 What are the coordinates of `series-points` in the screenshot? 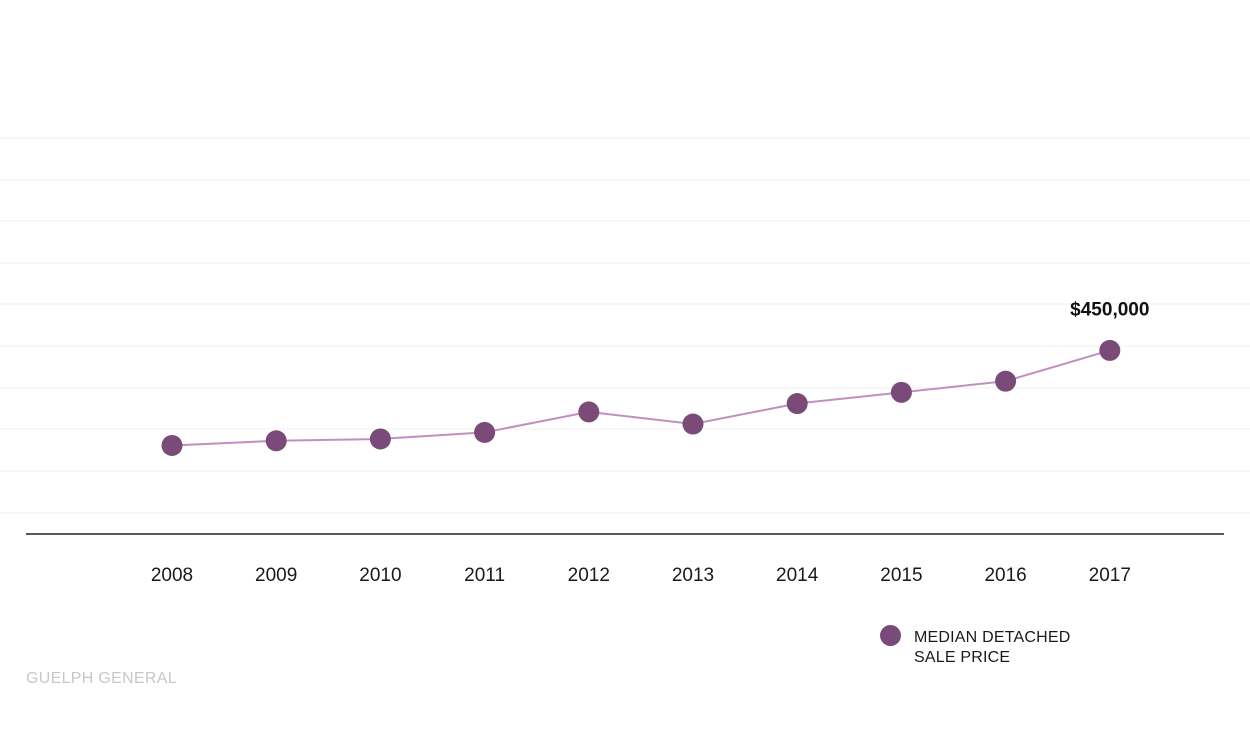 It's located at (641, 397).